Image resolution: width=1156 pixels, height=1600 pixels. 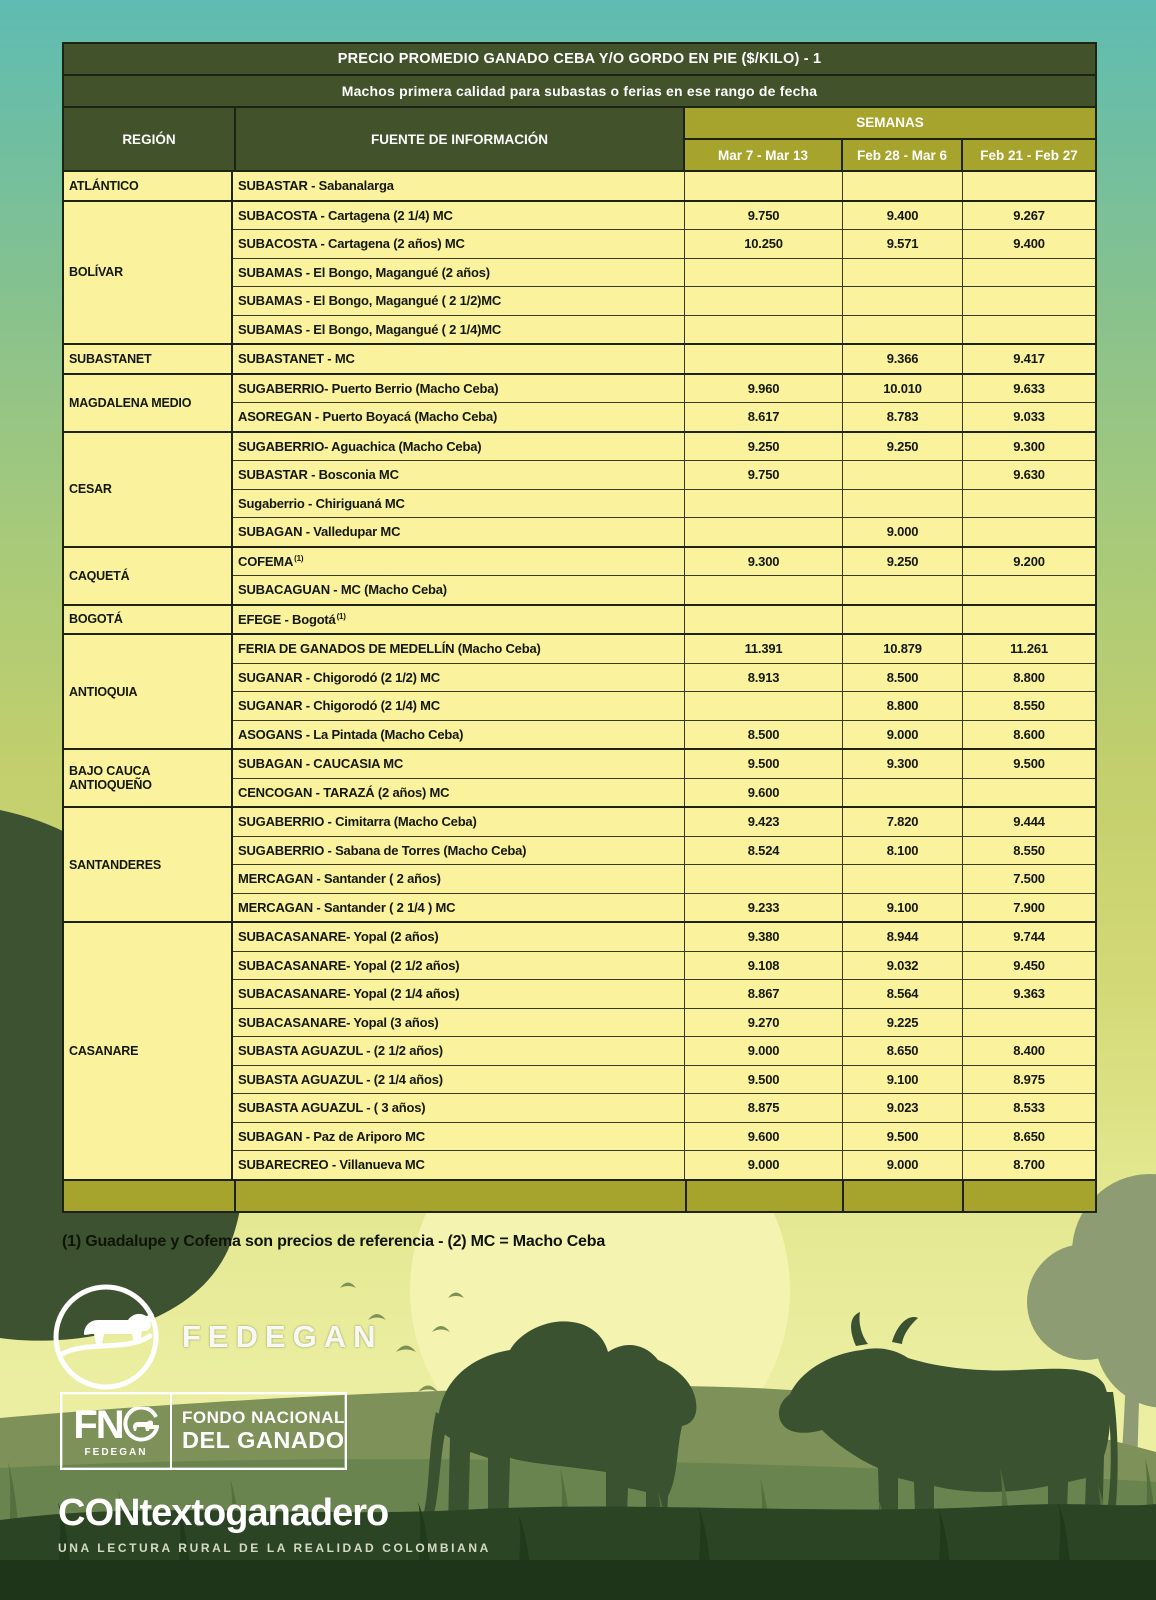 I want to click on price-cell: 9.423, so click(x=764, y=822).